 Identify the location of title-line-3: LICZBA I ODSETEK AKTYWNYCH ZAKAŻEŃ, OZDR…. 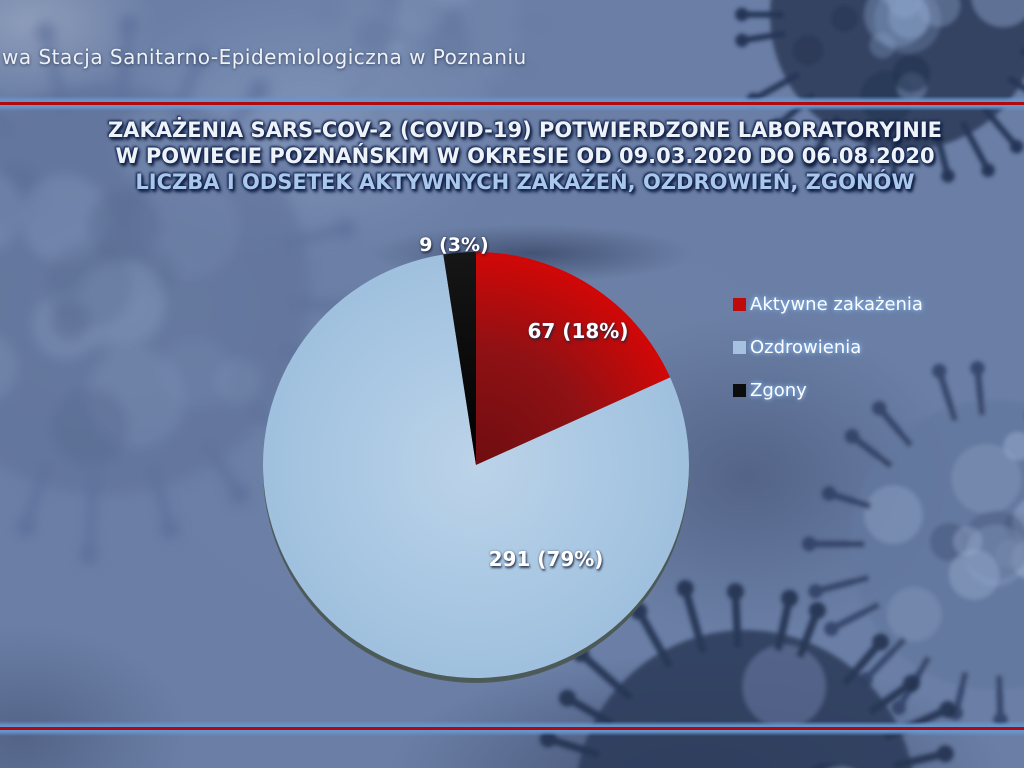
(525, 182).